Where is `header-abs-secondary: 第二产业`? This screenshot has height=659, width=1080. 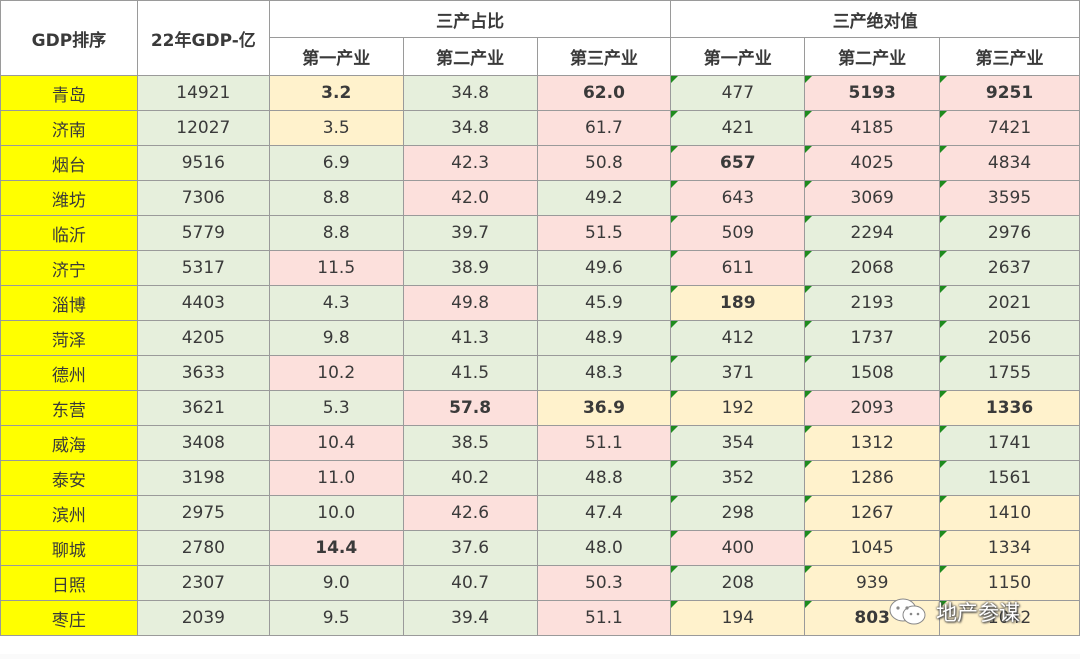
header-abs-secondary: 第二产业 is located at coordinates (872, 56).